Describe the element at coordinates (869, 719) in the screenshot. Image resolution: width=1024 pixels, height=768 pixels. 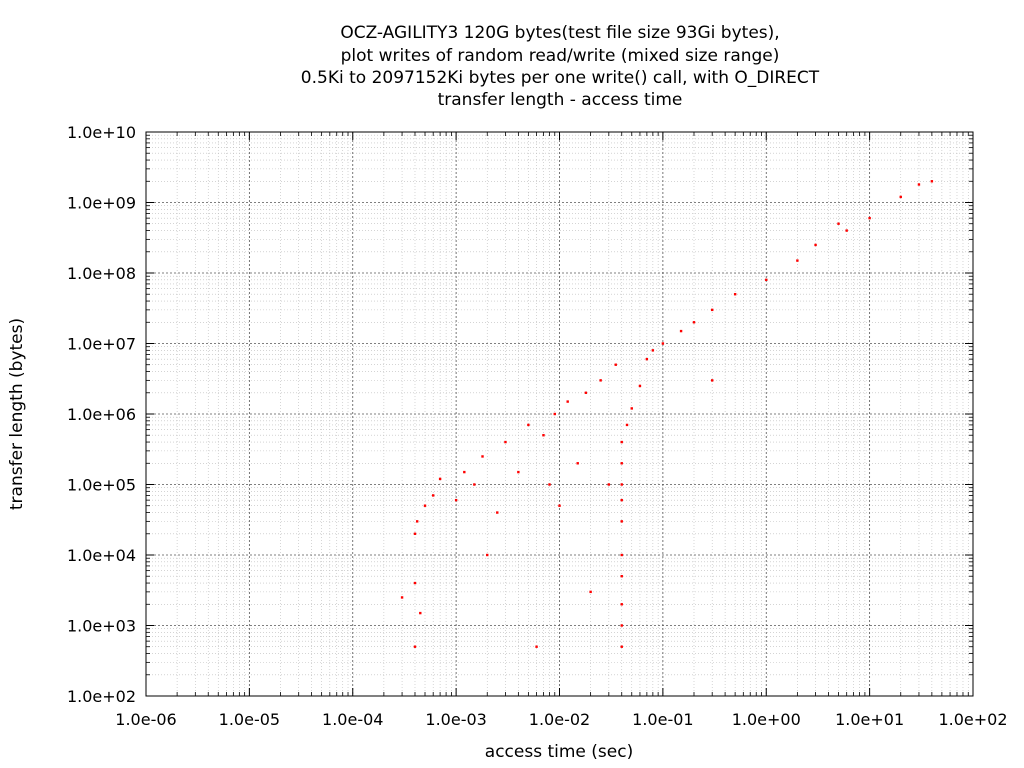
I see `x-tick-label: 1.0e+01` at that location.